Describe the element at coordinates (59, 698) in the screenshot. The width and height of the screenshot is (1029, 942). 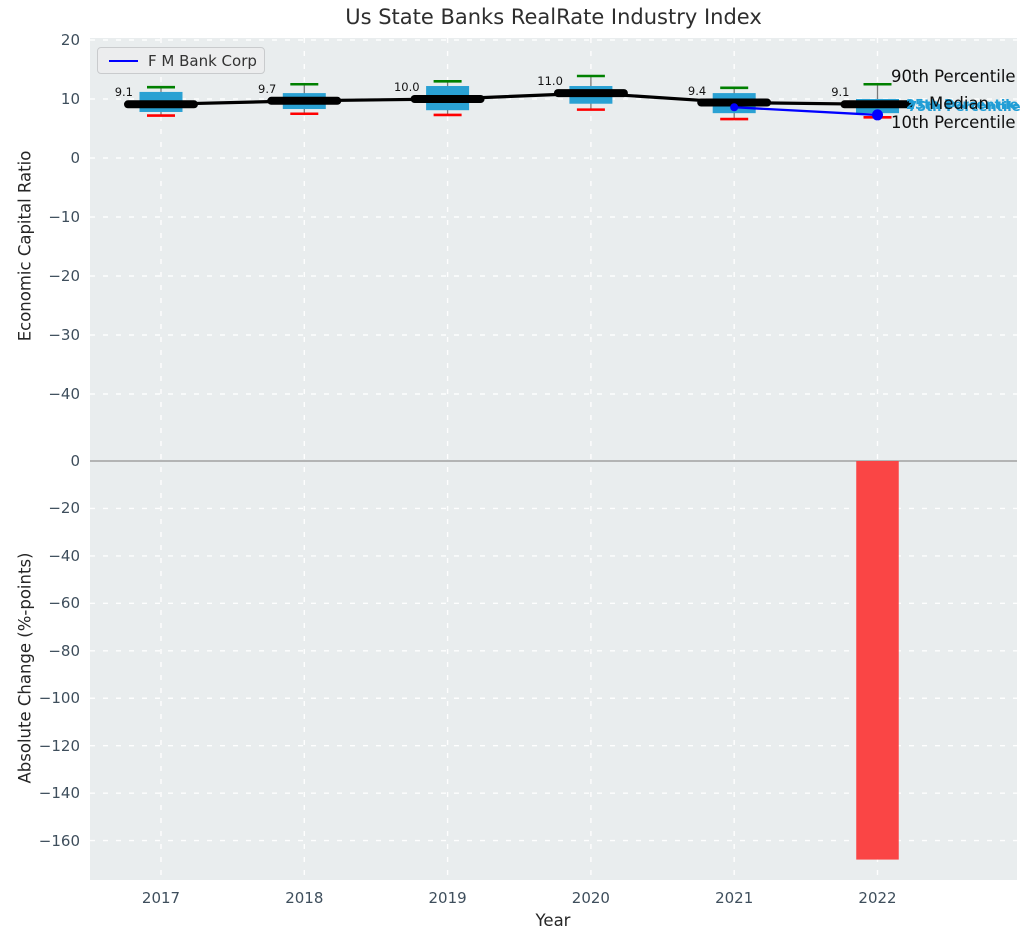
I see `ytick-bottom--100: −100` at that location.